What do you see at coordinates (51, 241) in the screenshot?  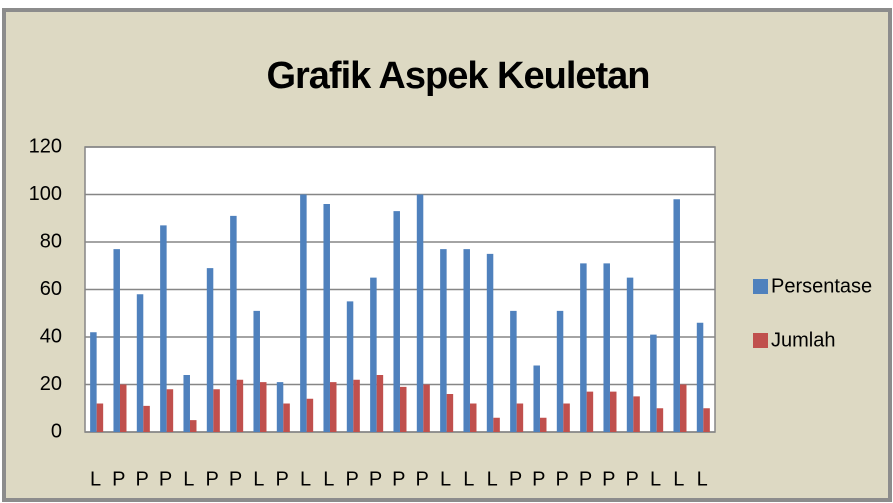 I see `y-tick-label: 80` at bounding box center [51, 241].